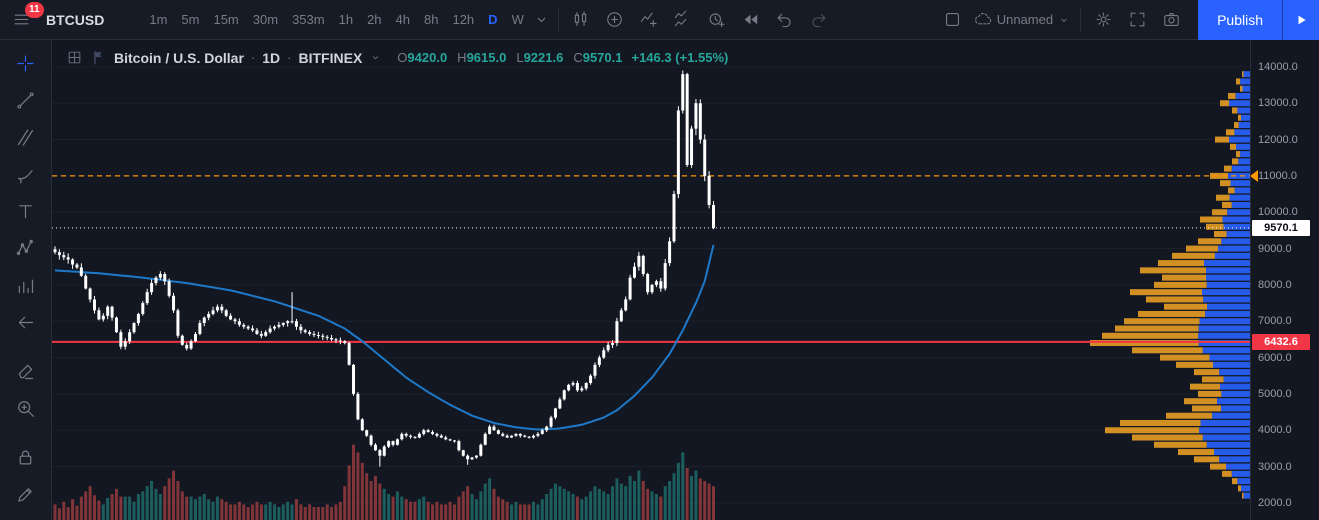  Describe the element at coordinates (983, 19) in the screenshot. I see `cloud-icon` at that location.